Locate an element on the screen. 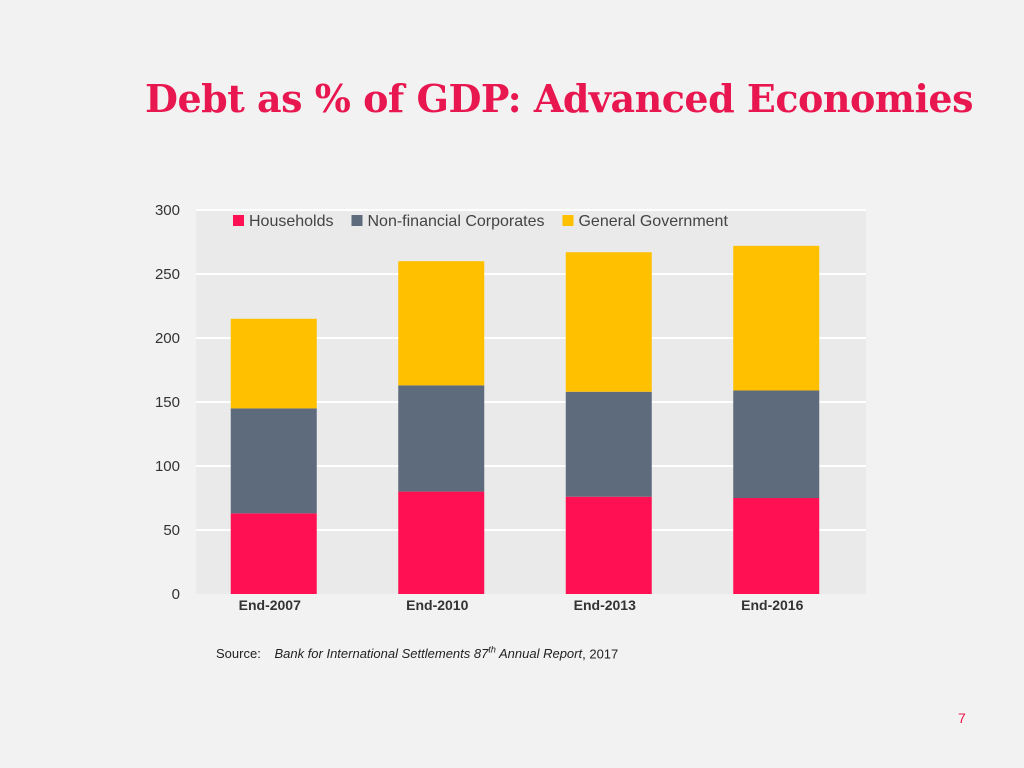 Image resolution: width=1024 pixels, height=768 pixels. bar-non-financial-corporates-end-2010 is located at coordinates (441, 438).